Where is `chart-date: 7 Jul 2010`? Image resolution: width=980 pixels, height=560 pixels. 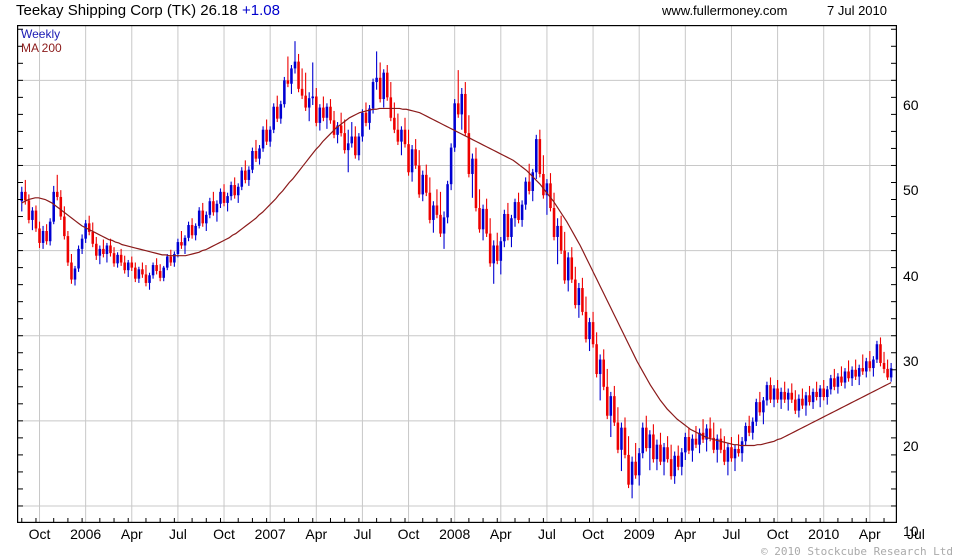
chart-date: 7 Jul 2010 is located at coordinates (857, 10).